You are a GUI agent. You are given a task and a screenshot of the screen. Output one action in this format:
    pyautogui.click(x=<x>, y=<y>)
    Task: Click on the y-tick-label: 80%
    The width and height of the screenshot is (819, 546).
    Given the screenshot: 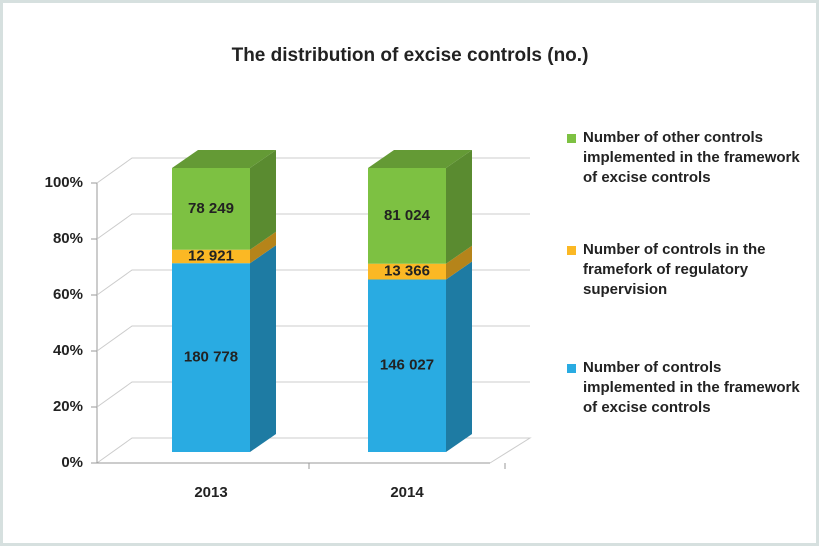 What is the action you would take?
    pyautogui.click(x=68, y=238)
    